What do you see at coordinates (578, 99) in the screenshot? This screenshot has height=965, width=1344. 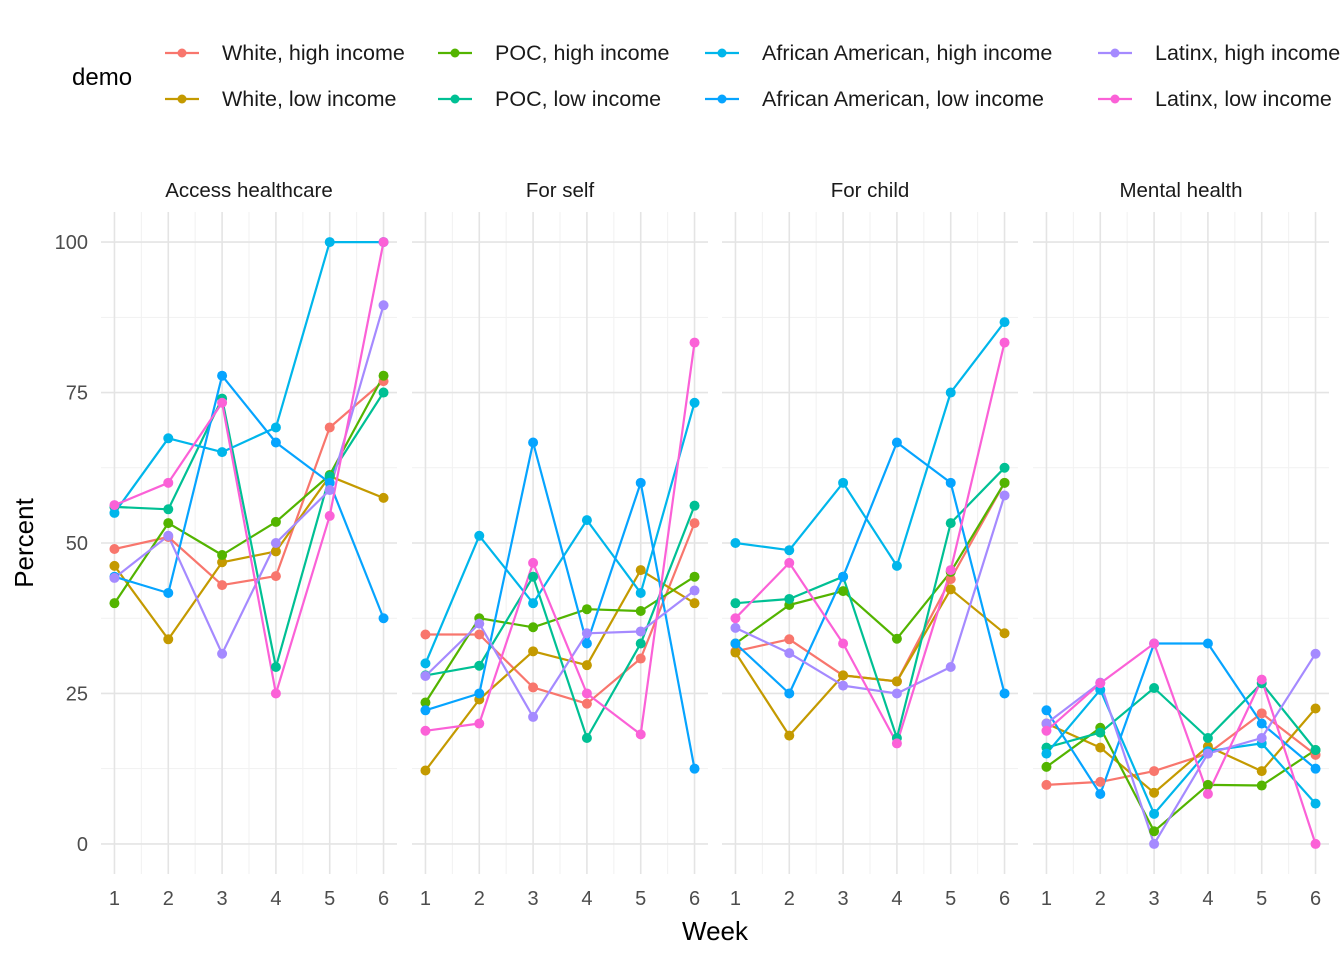 I see `legend-label: POC, low income` at bounding box center [578, 99].